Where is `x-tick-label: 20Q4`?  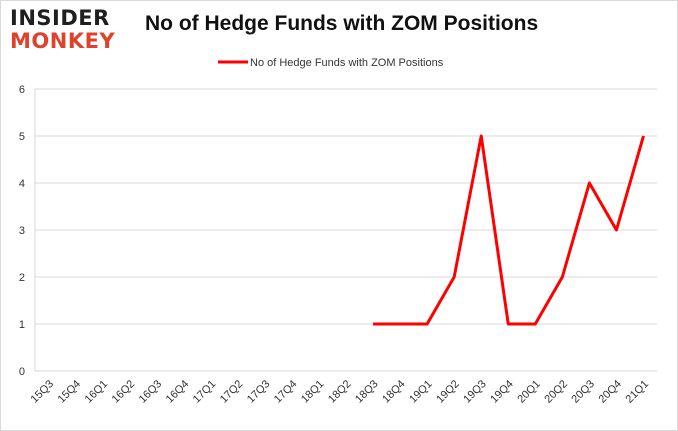 x-tick-label: 20Q4 is located at coordinates (610, 392).